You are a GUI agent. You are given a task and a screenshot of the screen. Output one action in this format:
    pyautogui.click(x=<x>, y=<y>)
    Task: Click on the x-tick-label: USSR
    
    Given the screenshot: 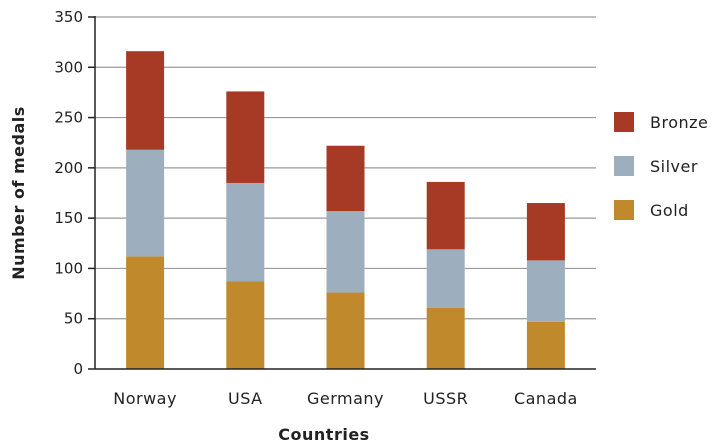 What is the action you would take?
    pyautogui.click(x=445, y=398)
    